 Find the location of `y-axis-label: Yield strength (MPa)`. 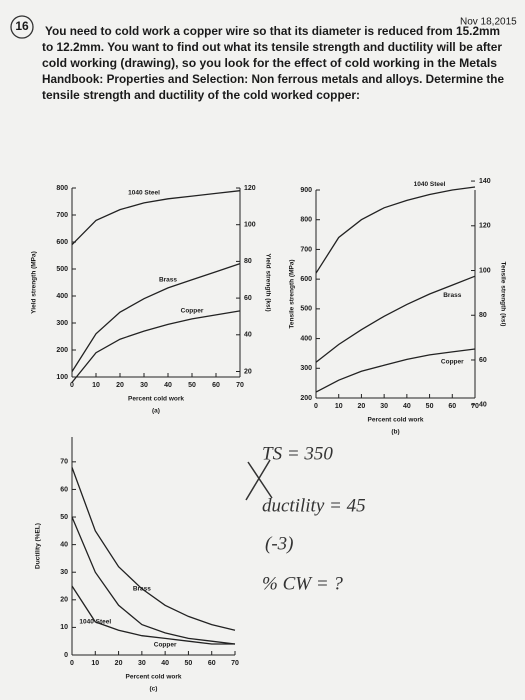

y-axis-label: Yield strength (MPa) is located at coordinates (34, 282).